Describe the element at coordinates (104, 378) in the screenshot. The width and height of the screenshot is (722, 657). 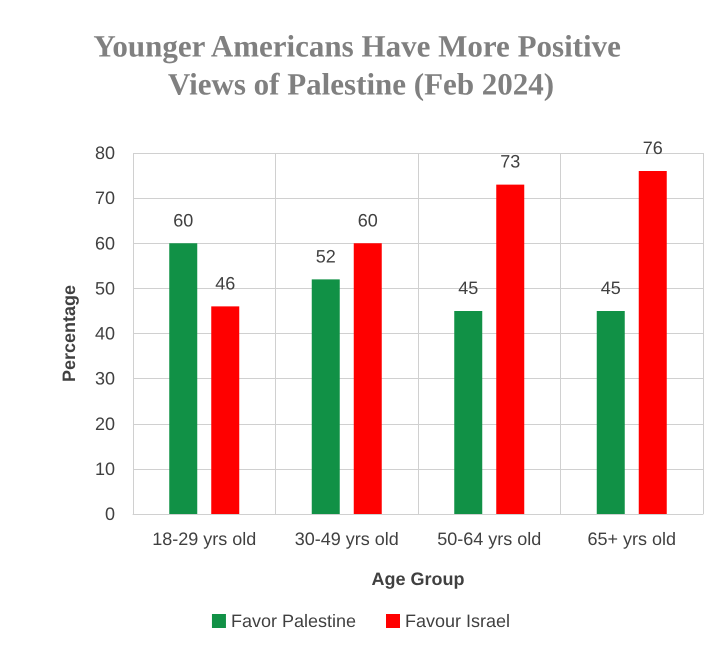
I see `y-tick-label: 30` at that location.